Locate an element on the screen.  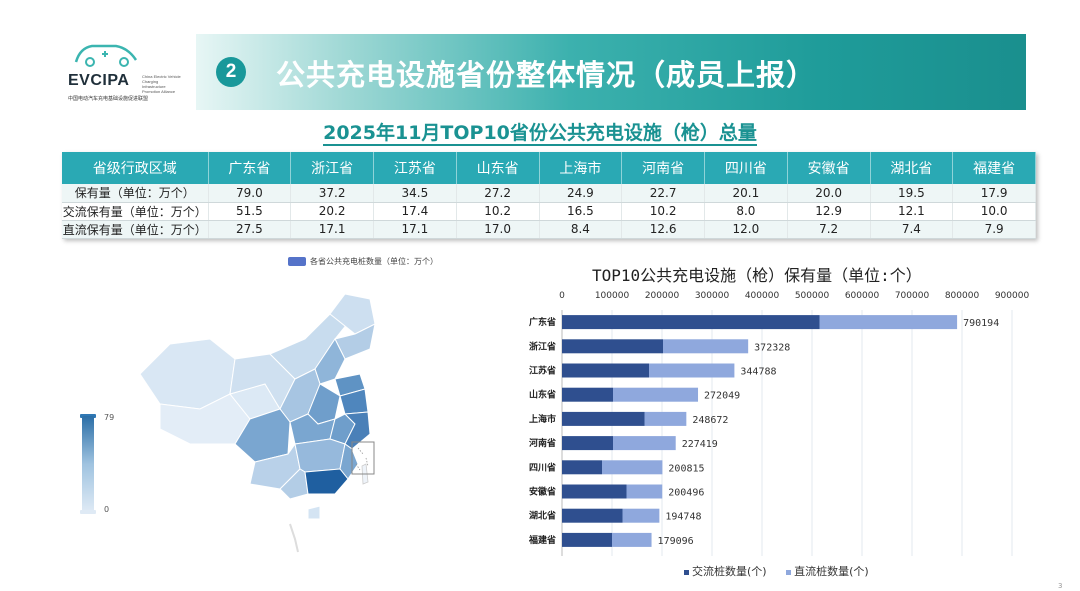
table-cell: 7.4 is located at coordinates (912, 229).